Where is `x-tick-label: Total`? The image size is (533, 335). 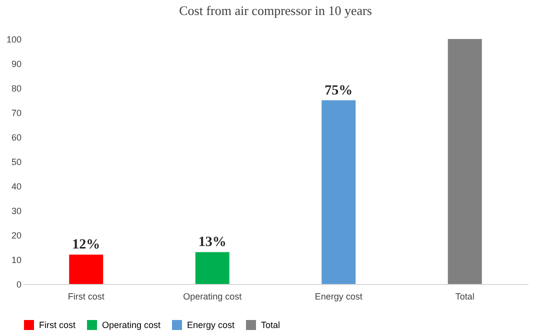 x-tick-label: Total is located at coordinates (464, 297).